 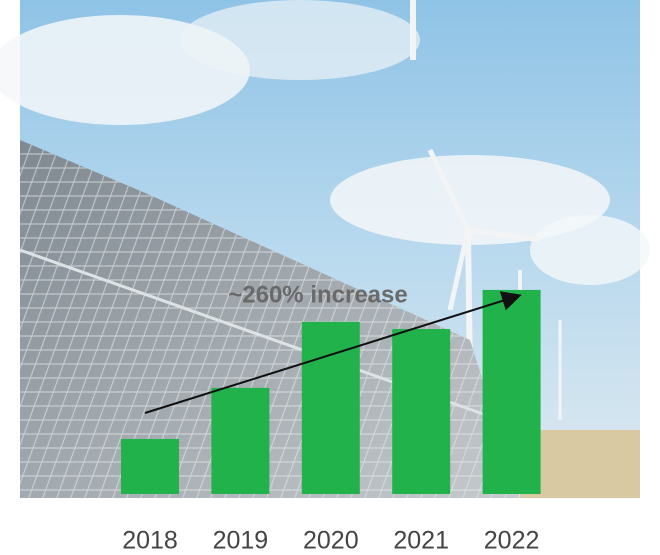 I want to click on x-tick-label: 2018, so click(x=150, y=541).